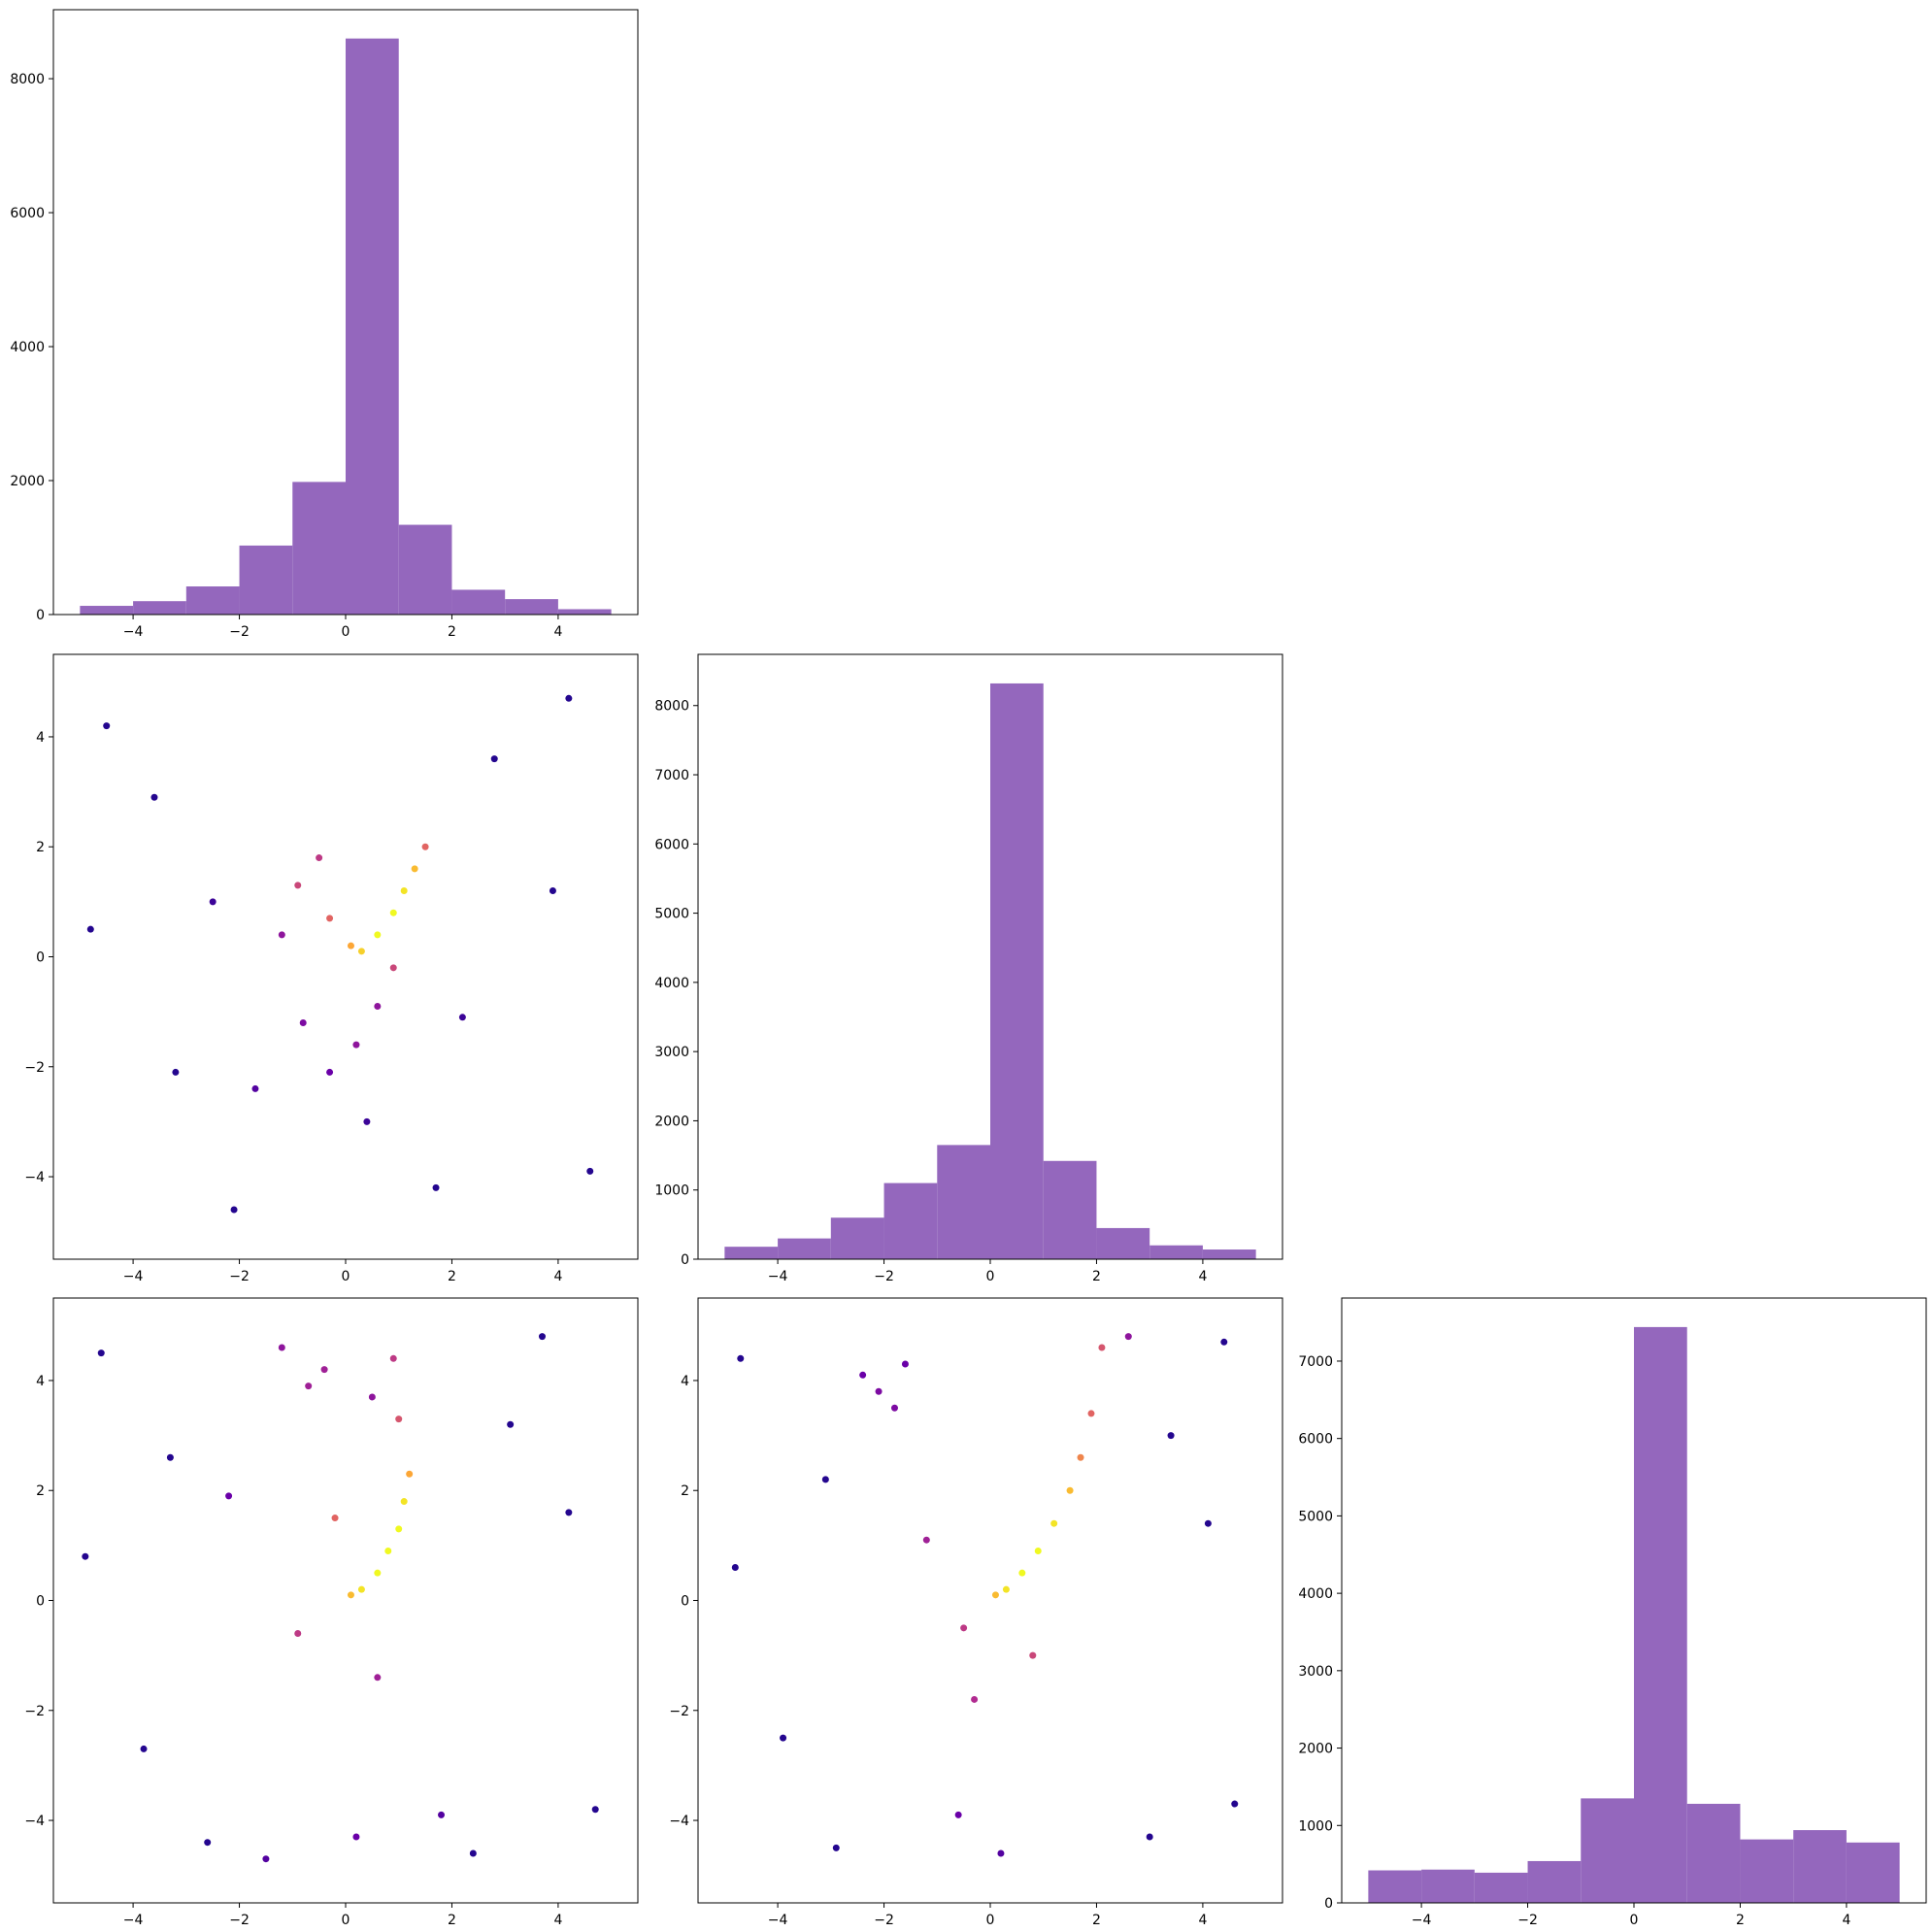  What do you see at coordinates (1315, 1517) in the screenshot?
I see `y-tick-label: 5000` at bounding box center [1315, 1517].